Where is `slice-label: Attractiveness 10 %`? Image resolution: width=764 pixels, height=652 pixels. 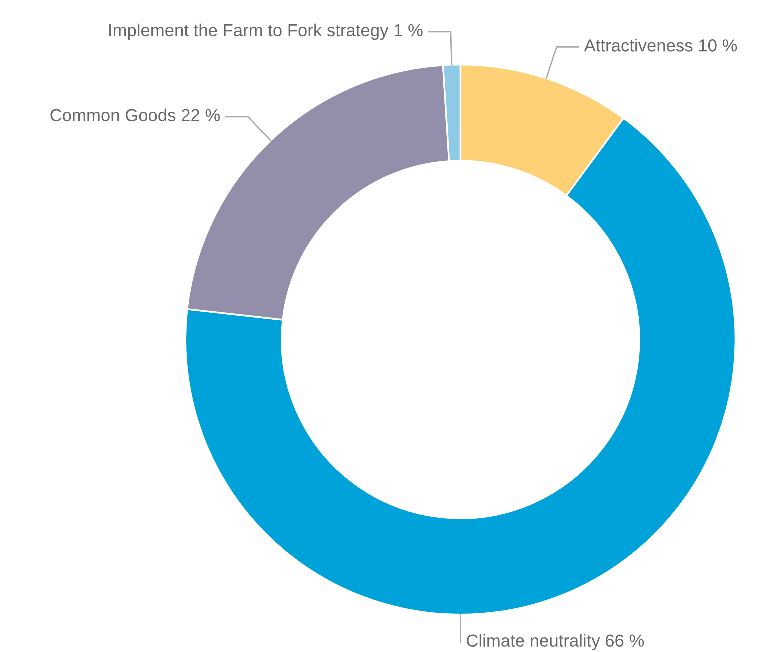
slice-label: Attractiveness 10 % is located at coordinates (661, 45).